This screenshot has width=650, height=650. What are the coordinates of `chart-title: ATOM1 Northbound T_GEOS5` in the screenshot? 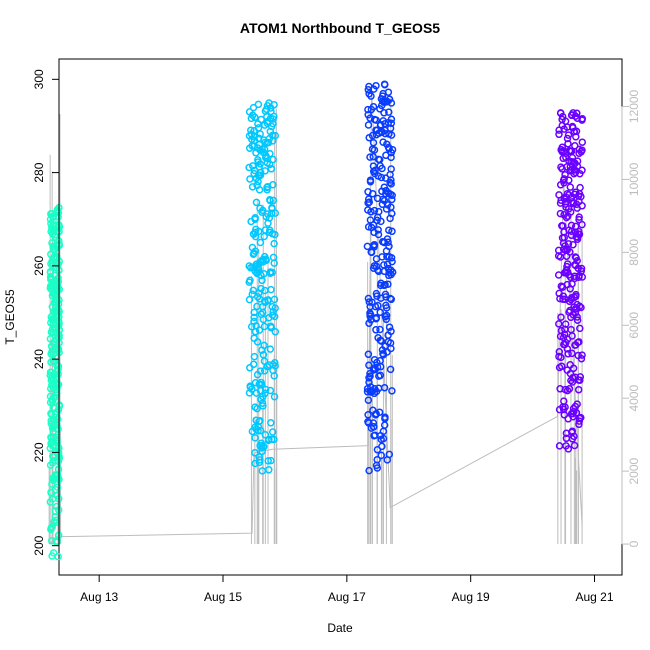 It's located at (340, 28).